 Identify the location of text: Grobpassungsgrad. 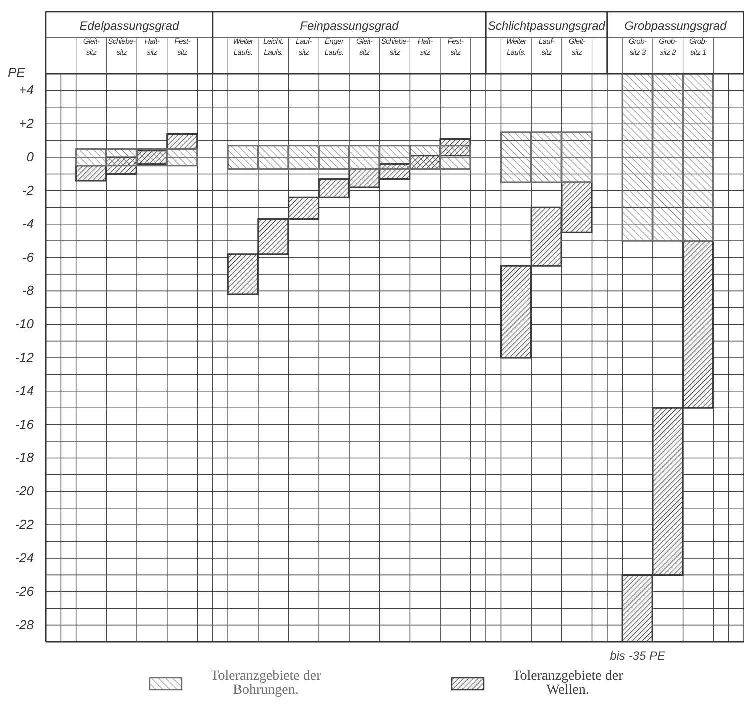
(676, 26).